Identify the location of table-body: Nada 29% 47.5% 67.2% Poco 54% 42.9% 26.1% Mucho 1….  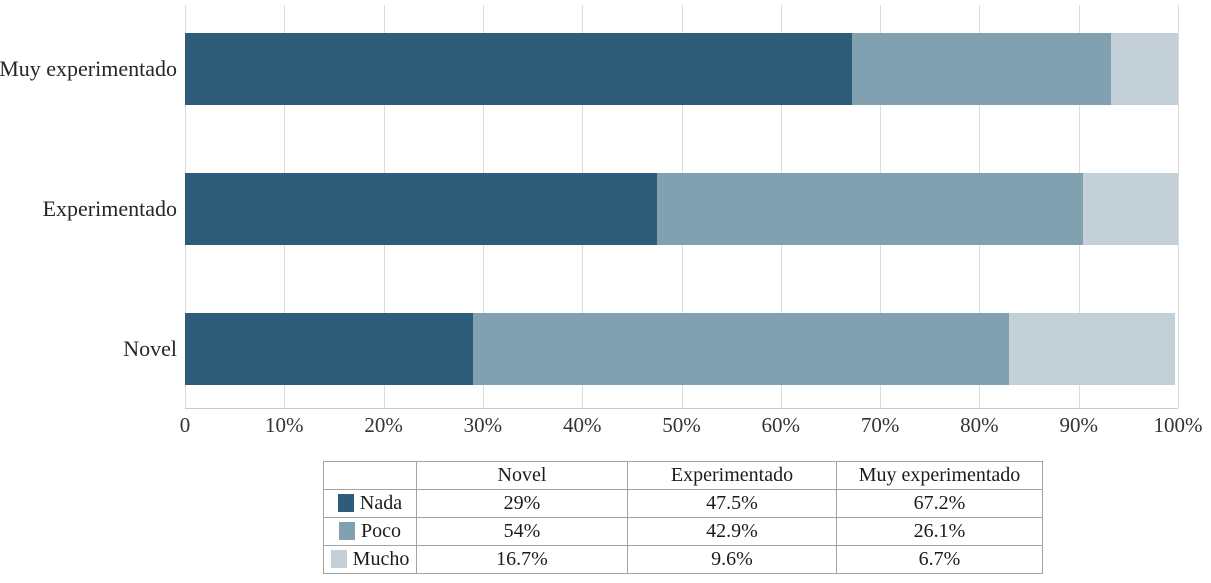
(683, 531).